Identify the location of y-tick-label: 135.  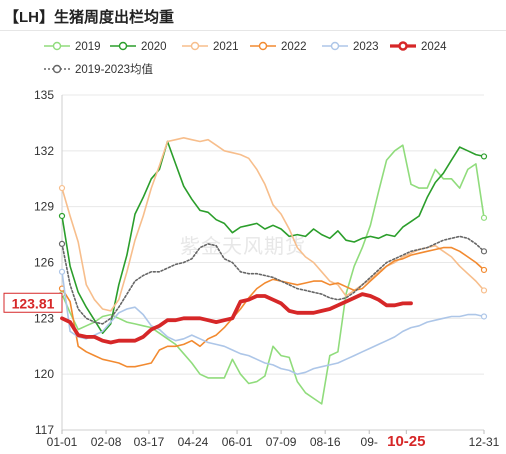
(44, 95).